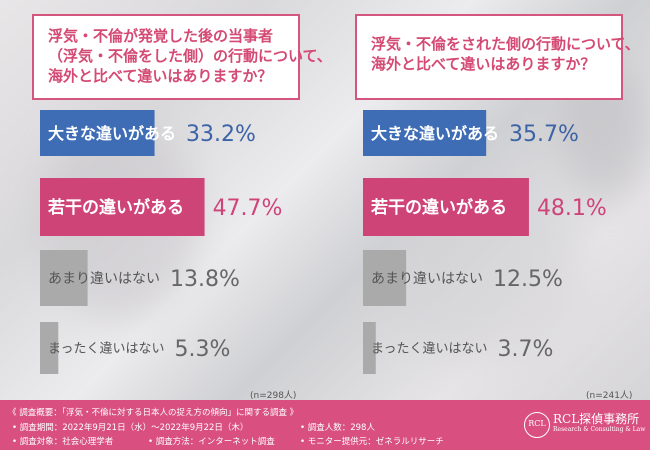 The image size is (650, 450). I want to click on left-value-label-1: 33.2%, so click(221, 134).